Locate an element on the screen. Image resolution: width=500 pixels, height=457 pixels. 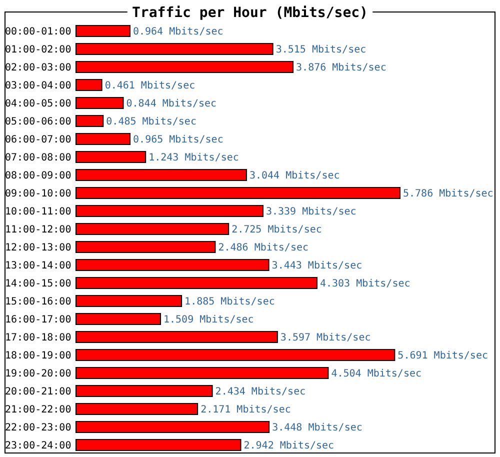
data-label: 0.844 Mbits/sec is located at coordinates (171, 104).